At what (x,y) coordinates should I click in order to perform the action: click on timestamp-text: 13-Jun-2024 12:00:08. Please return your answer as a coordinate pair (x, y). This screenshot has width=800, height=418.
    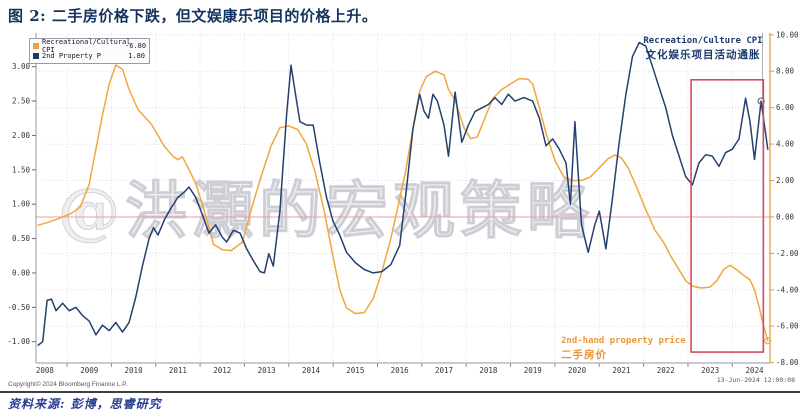
    Looking at the image, I should click on (755, 380).